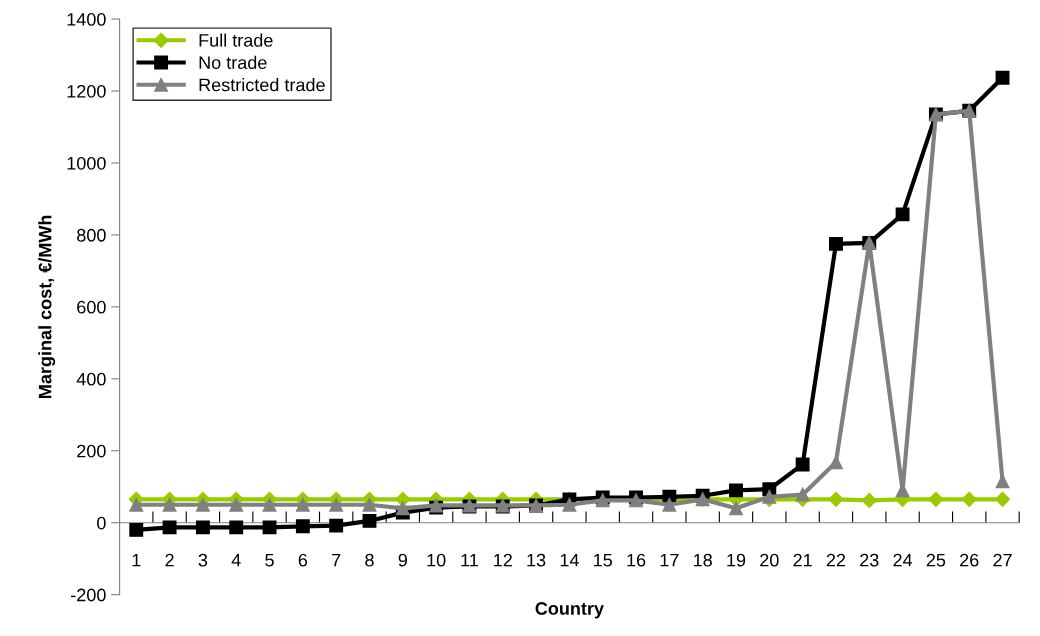 The image size is (1040, 636). What do you see at coordinates (536, 560) in the screenshot?
I see `x-tick-label: 13` at bounding box center [536, 560].